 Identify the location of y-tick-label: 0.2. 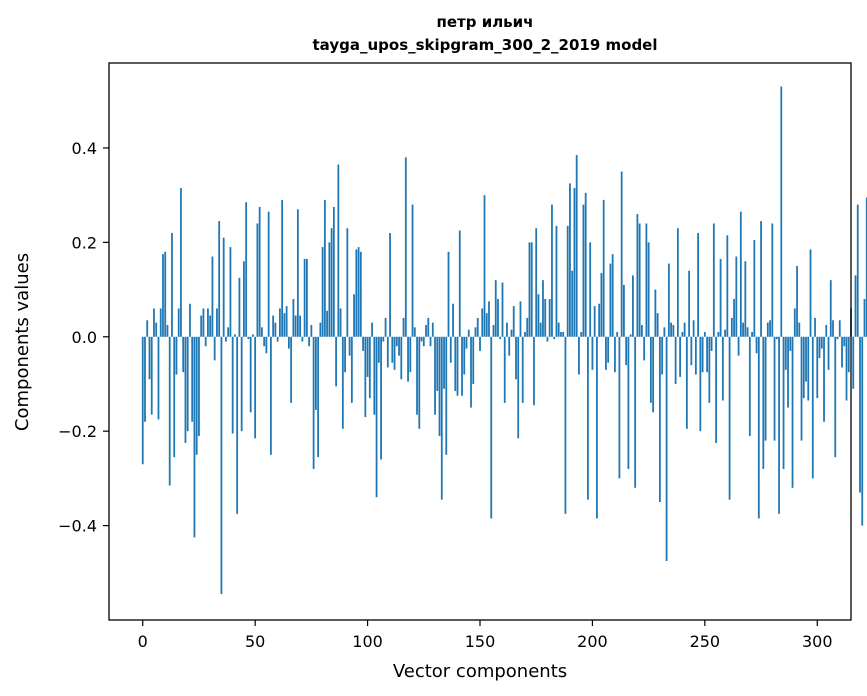
(84, 242).